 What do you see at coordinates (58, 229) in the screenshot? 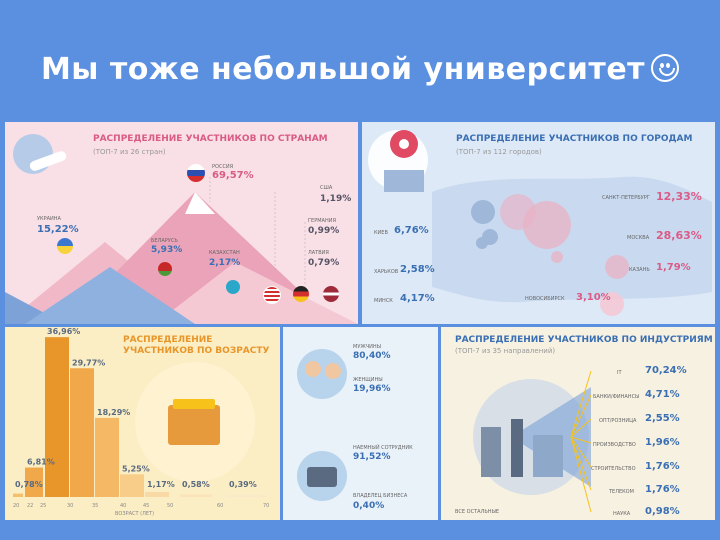
I see `country-value-ukraine: 15,22%` at bounding box center [58, 229].